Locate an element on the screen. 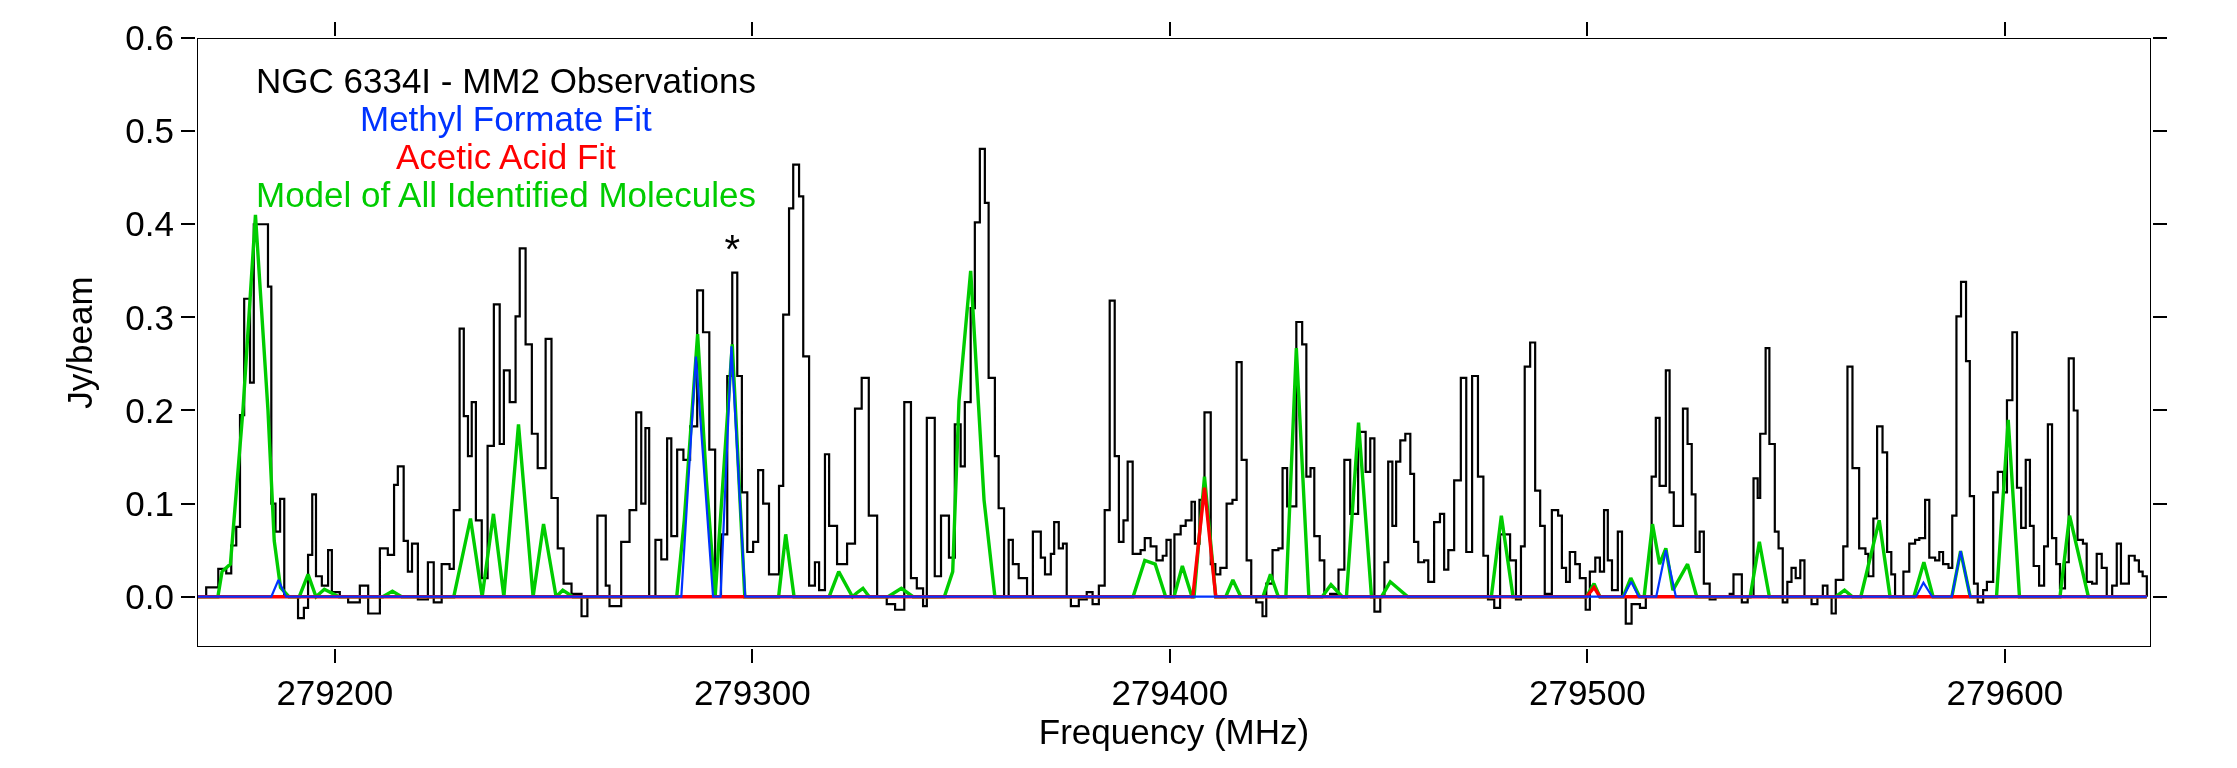  annotation: * is located at coordinates (732, 248).